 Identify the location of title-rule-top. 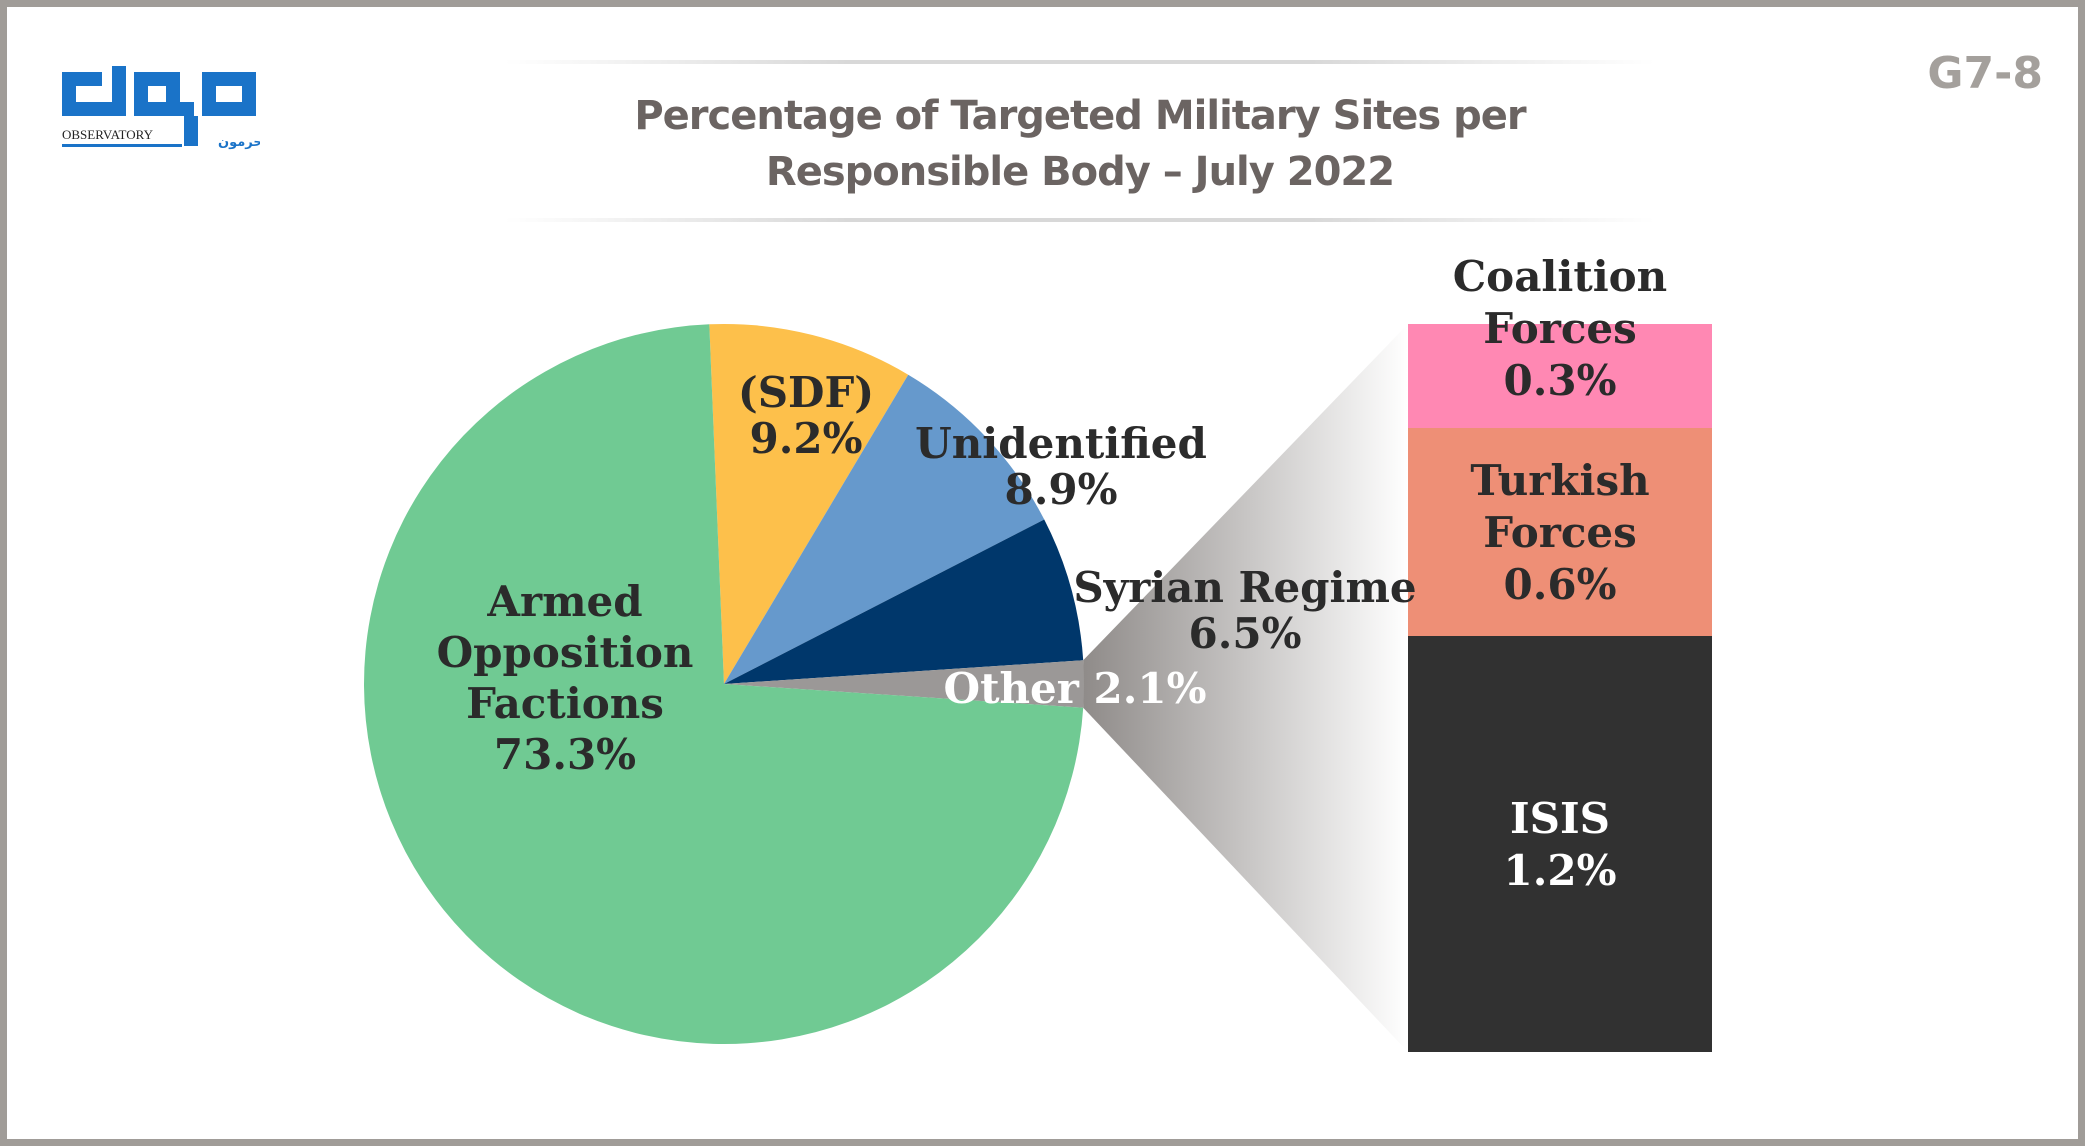
(1080, 62).